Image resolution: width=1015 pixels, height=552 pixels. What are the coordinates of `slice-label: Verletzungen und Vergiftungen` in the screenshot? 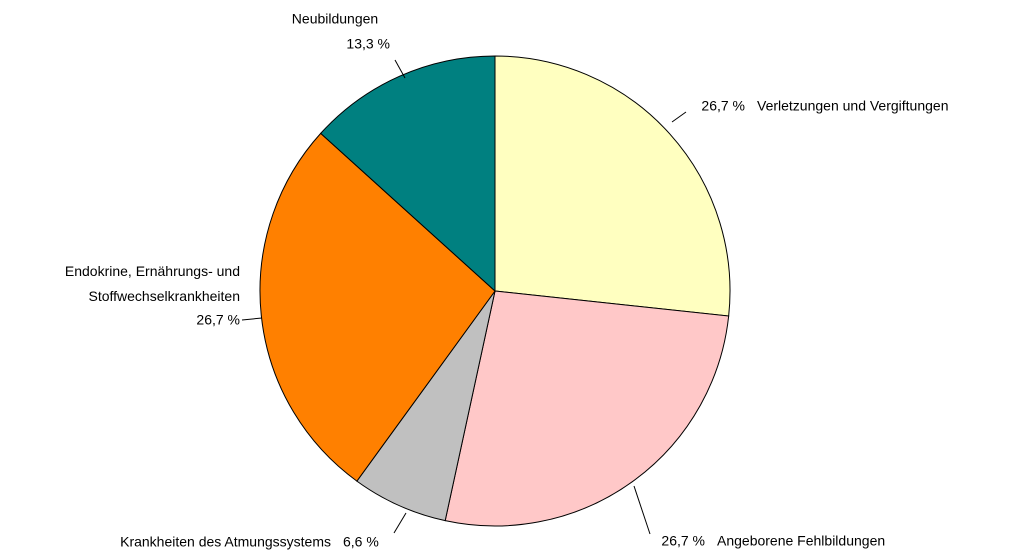 It's located at (853, 106).